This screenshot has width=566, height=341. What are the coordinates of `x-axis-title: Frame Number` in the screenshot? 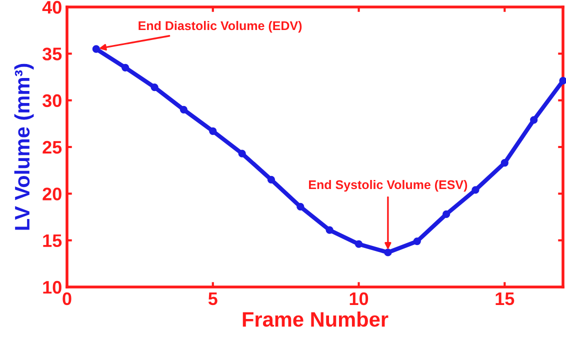 It's located at (315, 319).